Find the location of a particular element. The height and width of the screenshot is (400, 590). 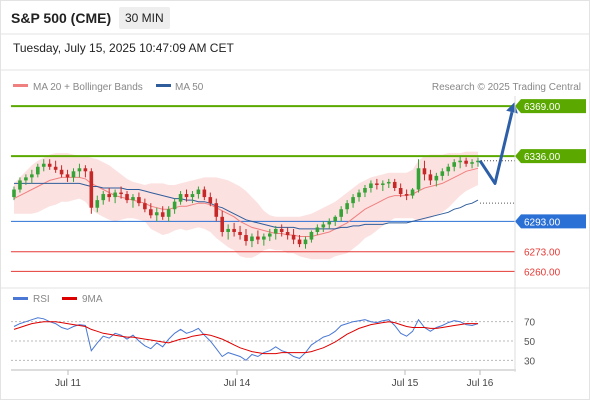

rsi-series-9ma is located at coordinates (245, 338).